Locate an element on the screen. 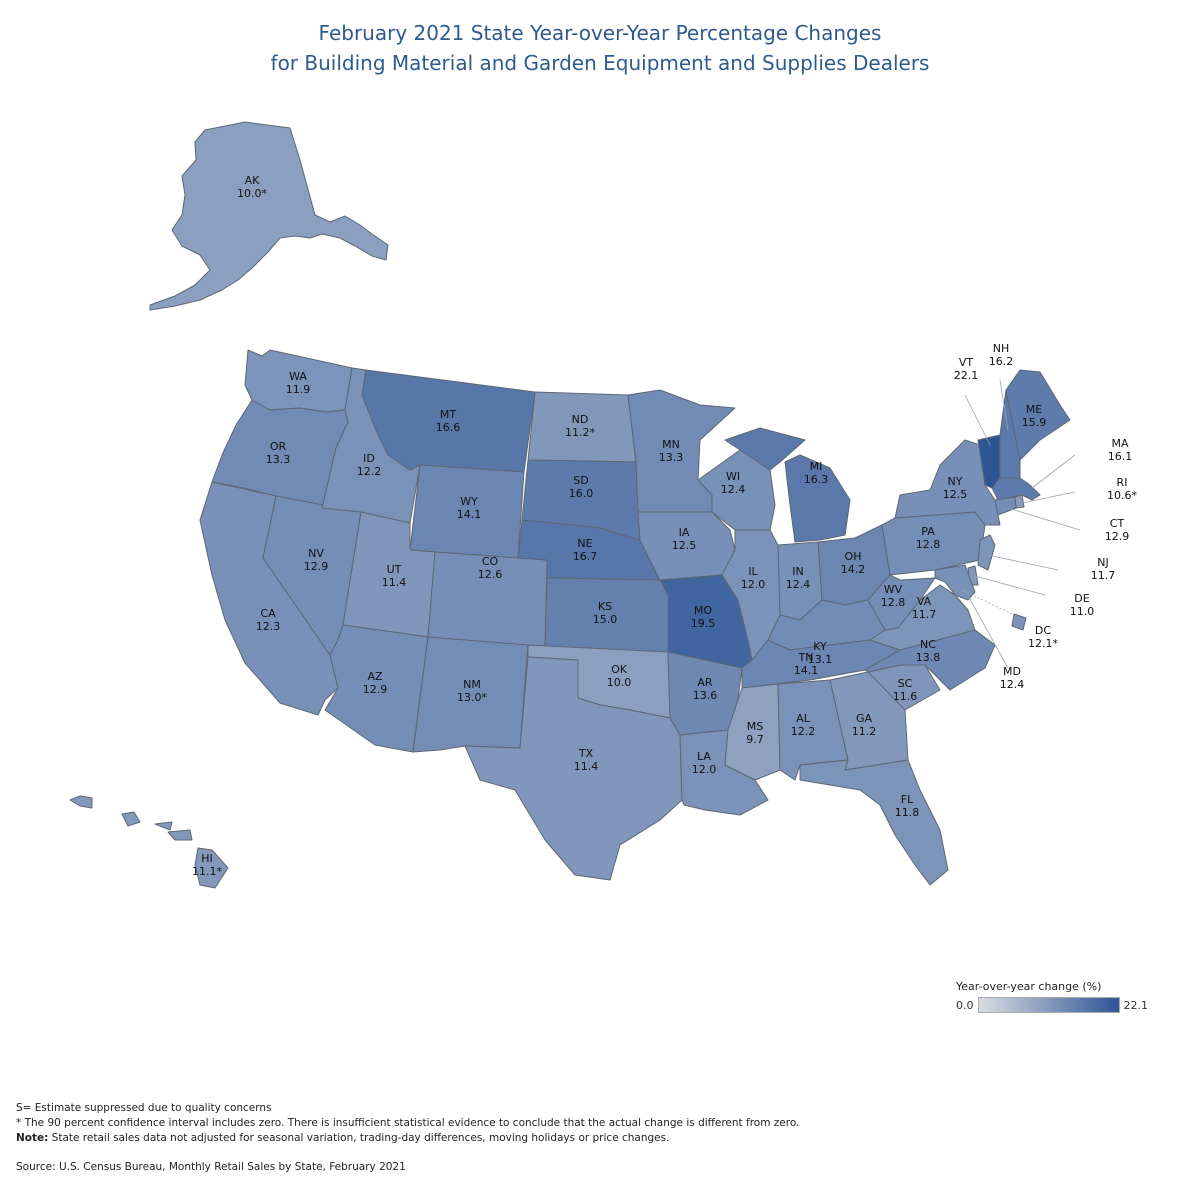 The image size is (1200, 1200). state-value-SC: 11.6 is located at coordinates (905, 696).